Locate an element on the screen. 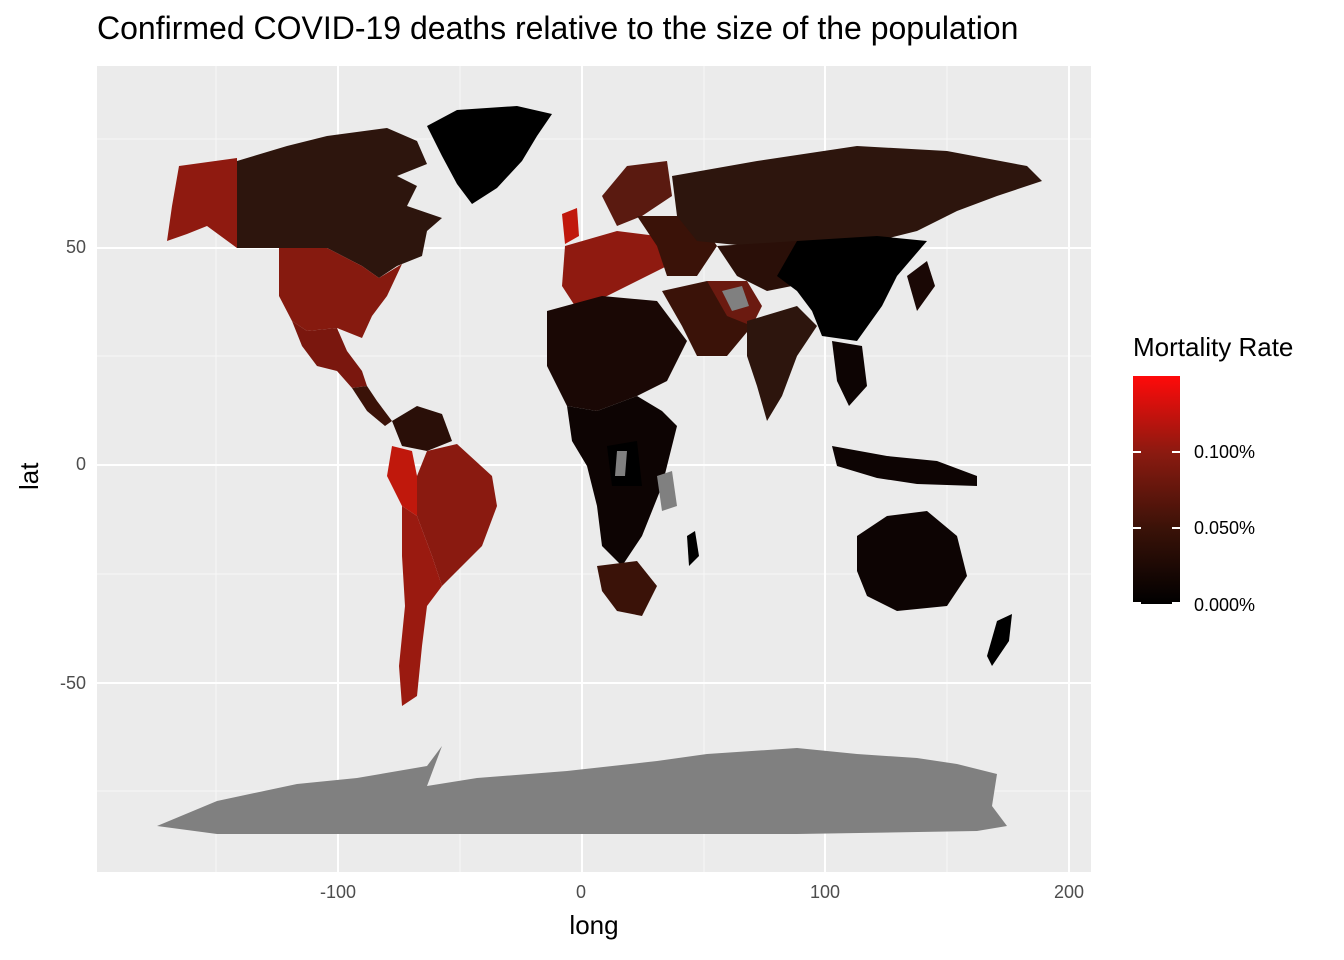 This screenshot has width=1344, height=960. peru is located at coordinates (402, 481).